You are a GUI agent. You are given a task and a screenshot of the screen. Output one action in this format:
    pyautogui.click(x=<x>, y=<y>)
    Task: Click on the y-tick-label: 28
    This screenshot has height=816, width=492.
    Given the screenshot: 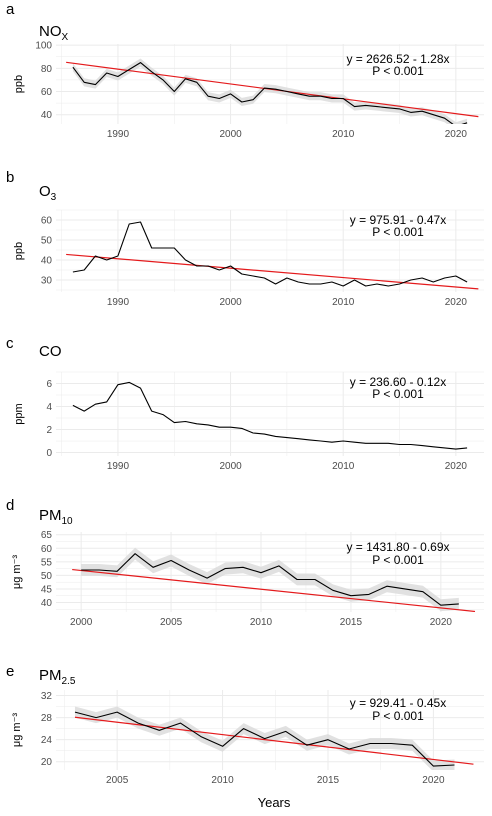 What is the action you would take?
    pyautogui.click(x=47, y=718)
    